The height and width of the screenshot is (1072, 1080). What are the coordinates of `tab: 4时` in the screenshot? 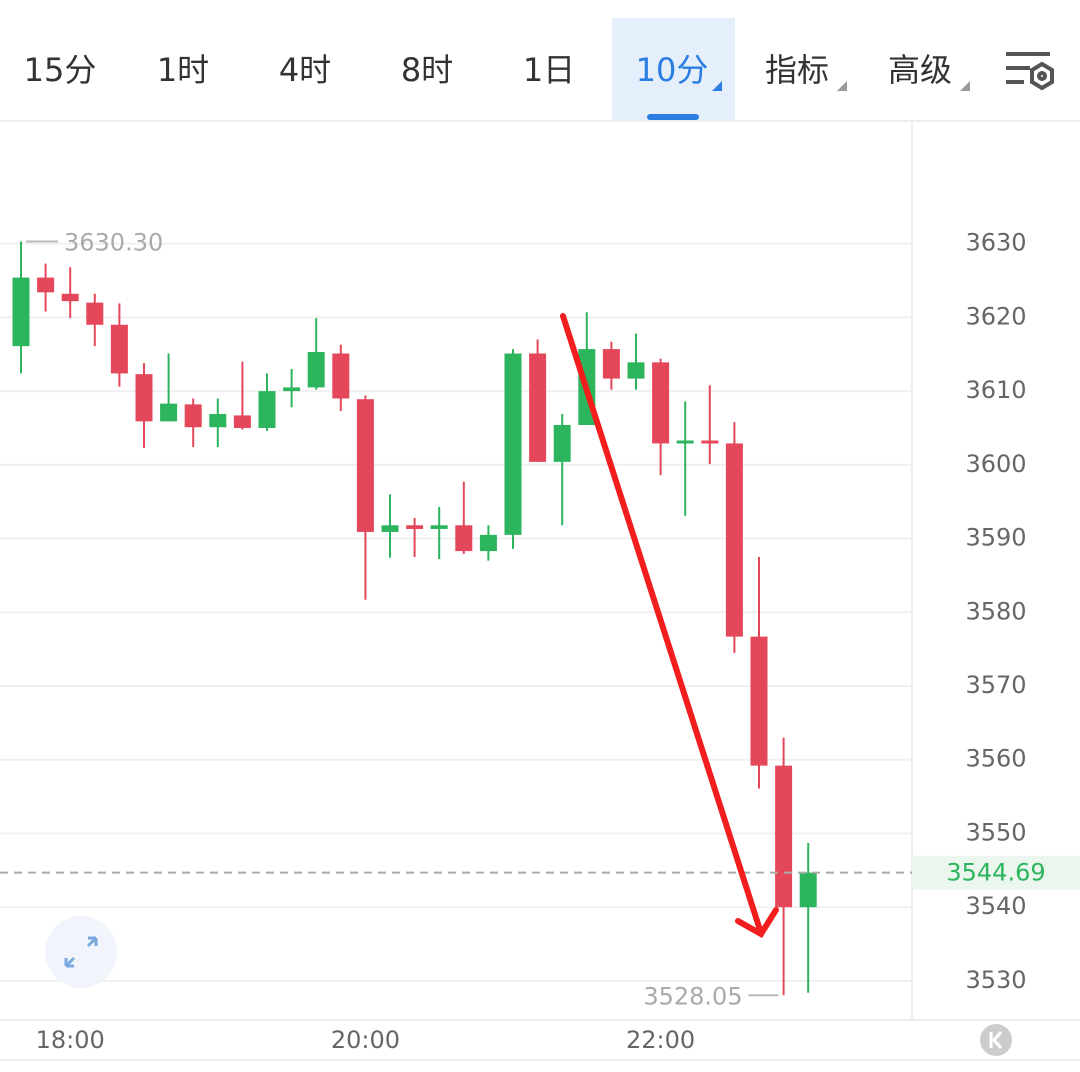 It's located at (305, 70).